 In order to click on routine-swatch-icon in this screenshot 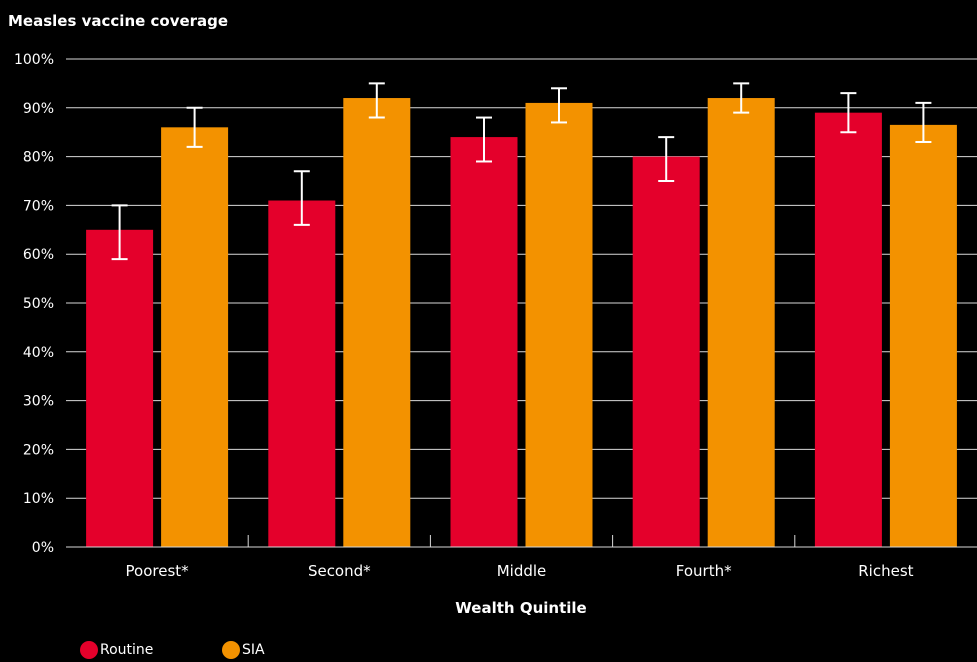, I will do `click(89, 650)`.